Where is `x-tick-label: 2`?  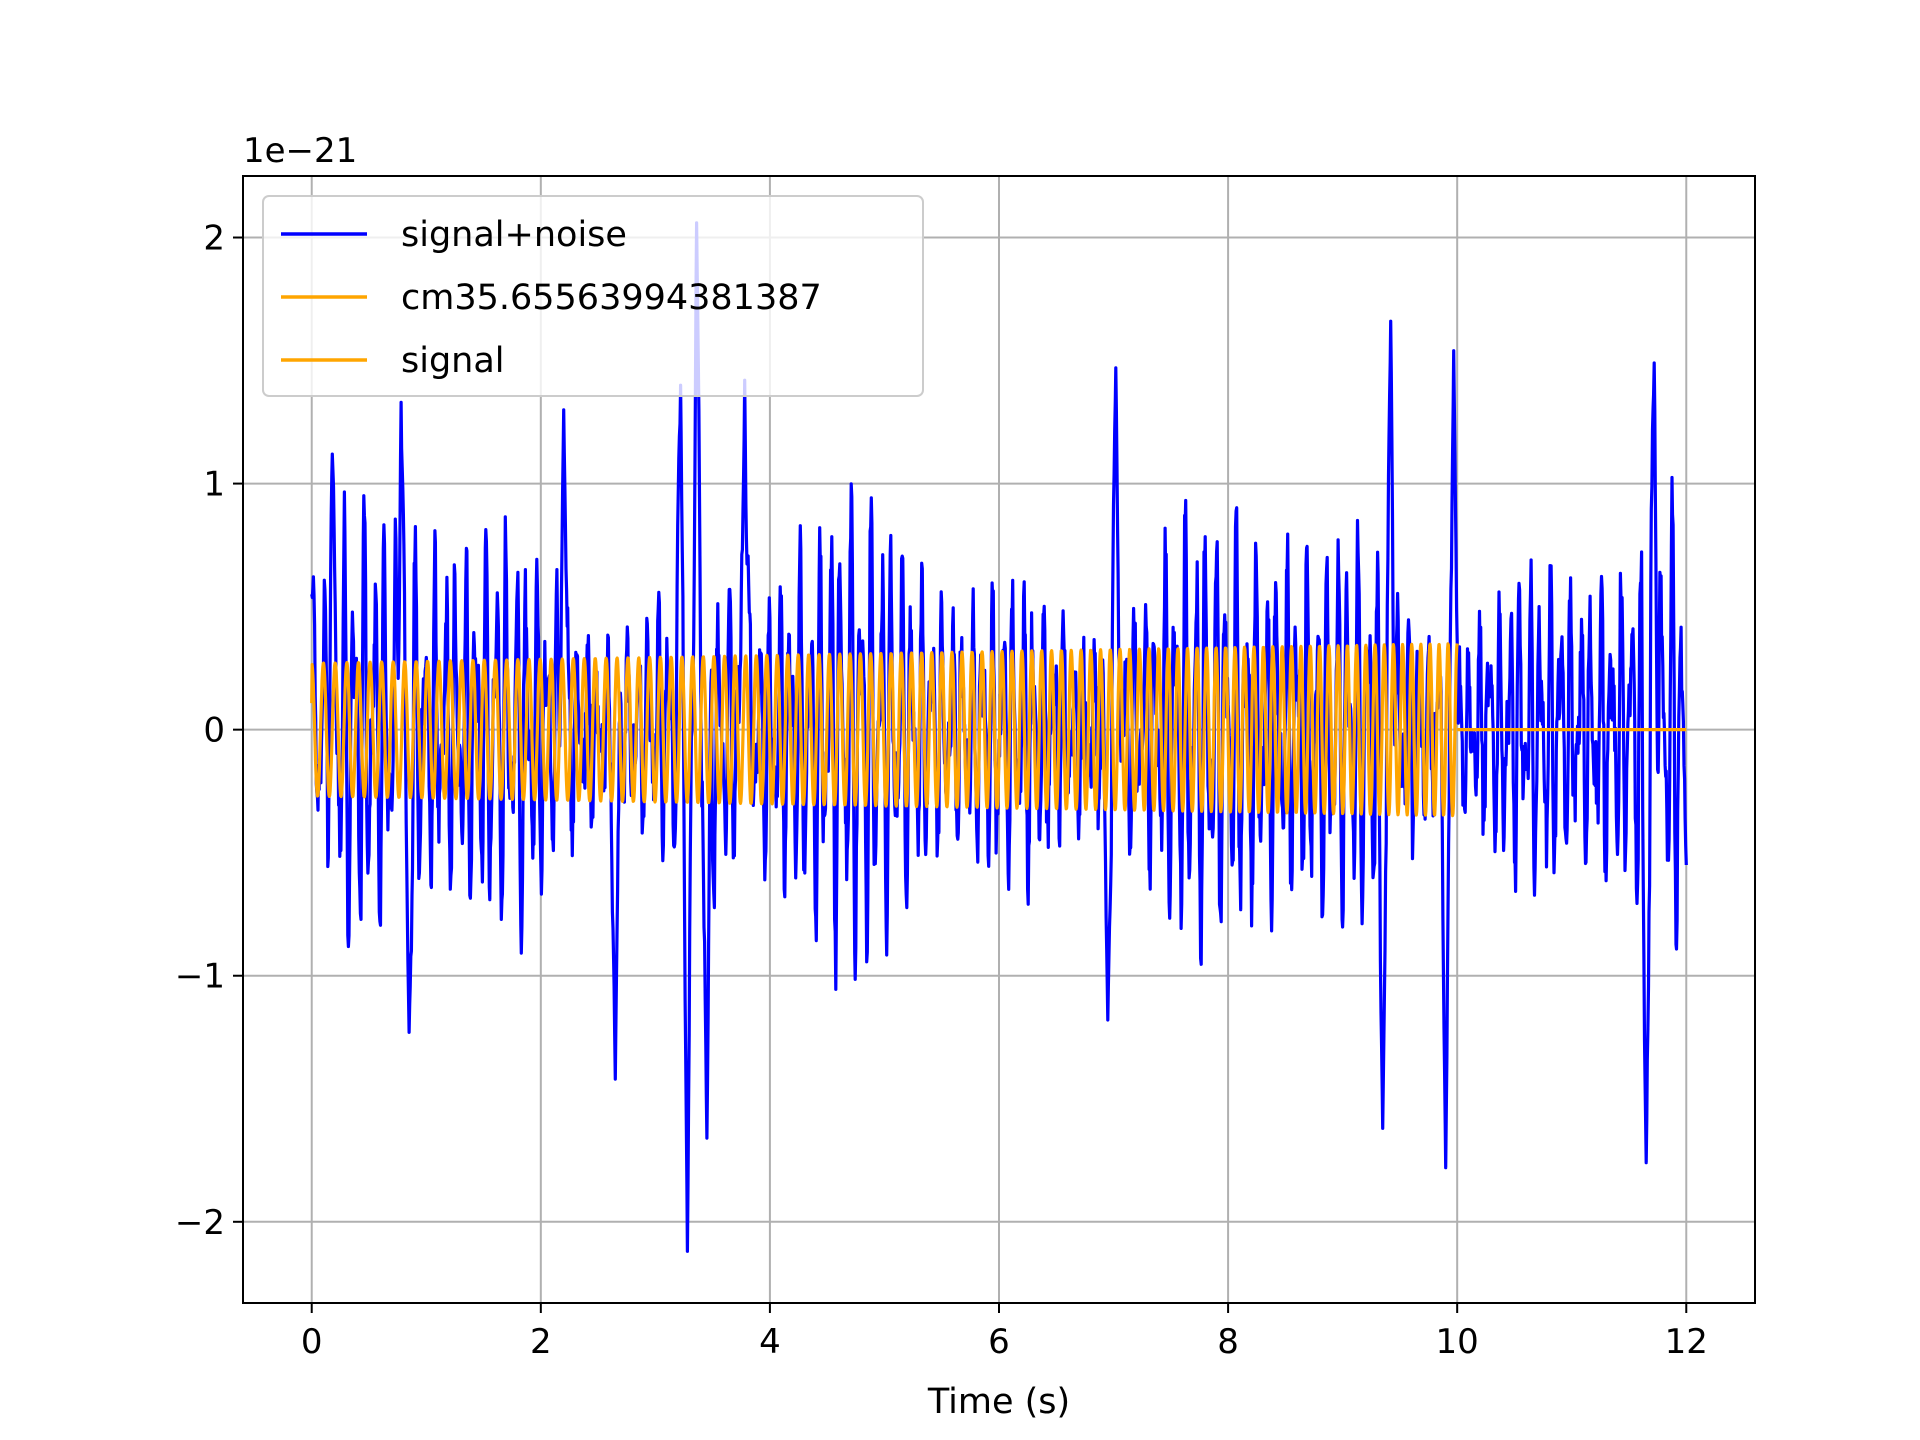 x-tick-label: 2 is located at coordinates (541, 1342).